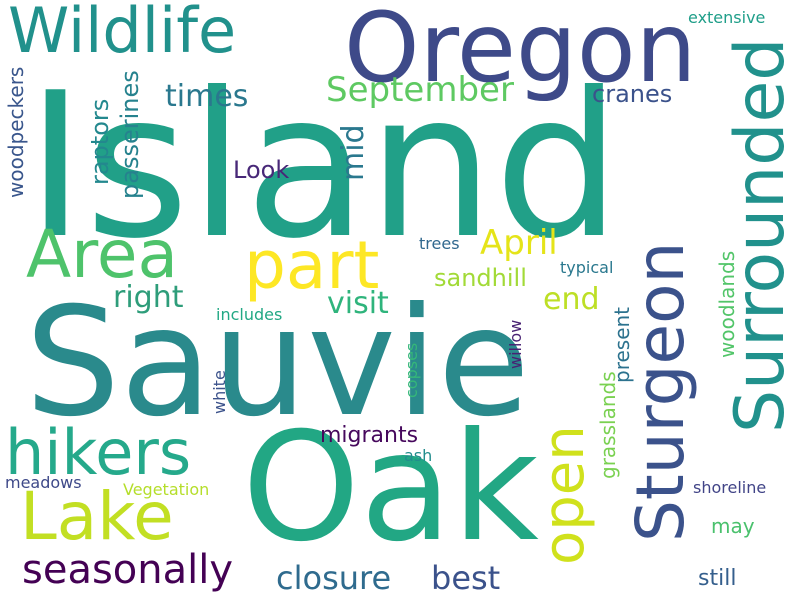 The width and height of the screenshot is (800, 600). I want to click on word-present: present, so click(622, 344).